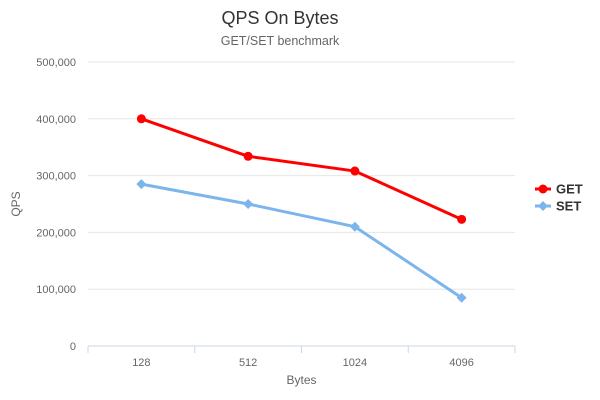  I want to click on y-tick-label: 500,000, so click(56, 63).